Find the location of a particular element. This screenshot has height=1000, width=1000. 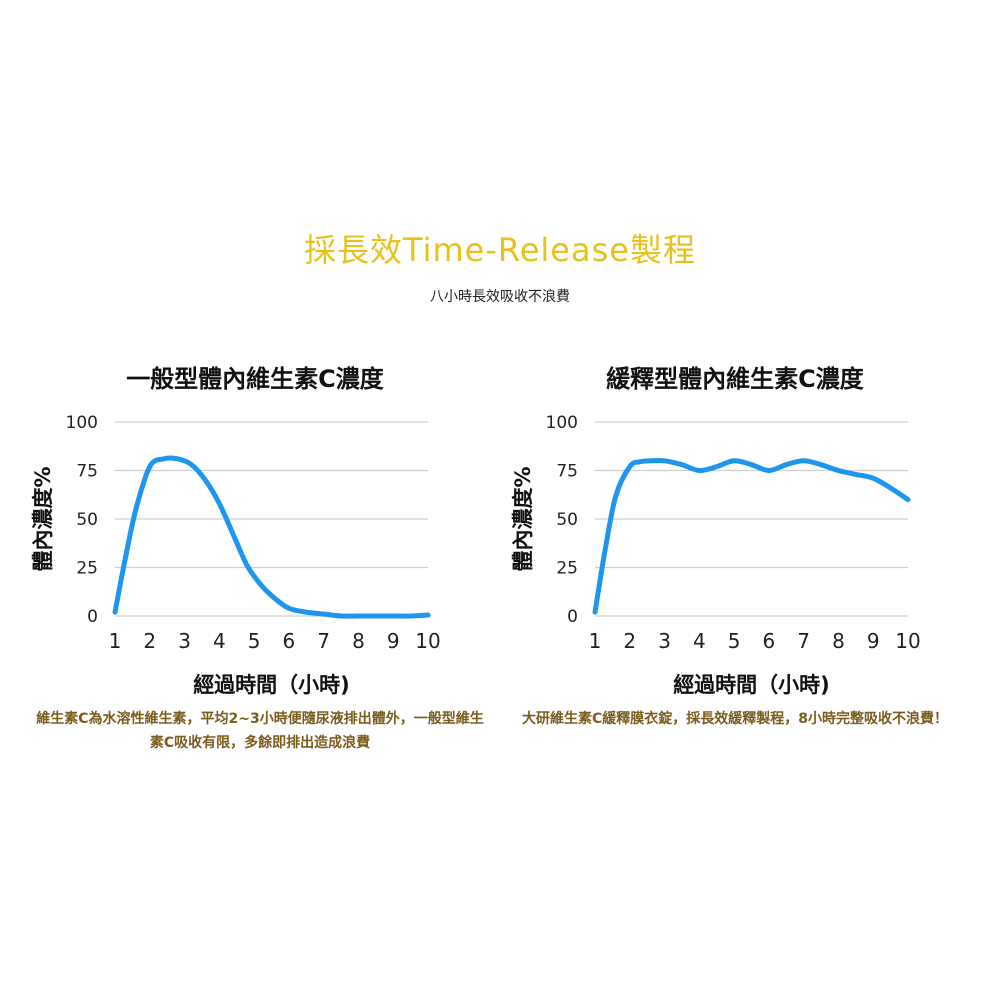

chart-title-regular: 一般型體內維生素C濃度 is located at coordinates (255, 379).